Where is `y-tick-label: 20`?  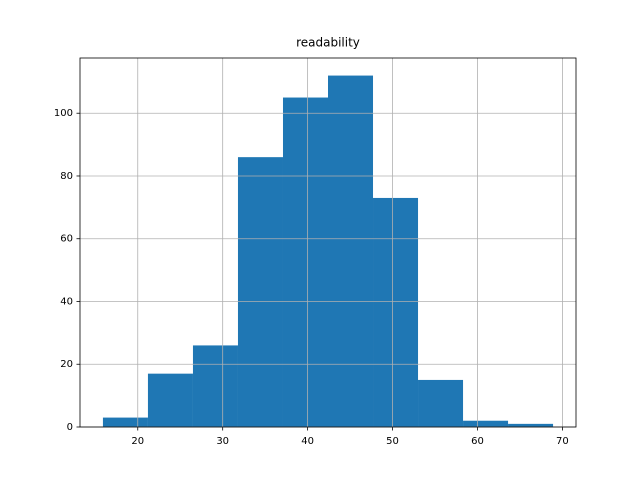
y-tick-label: 20 is located at coordinates (66, 364).